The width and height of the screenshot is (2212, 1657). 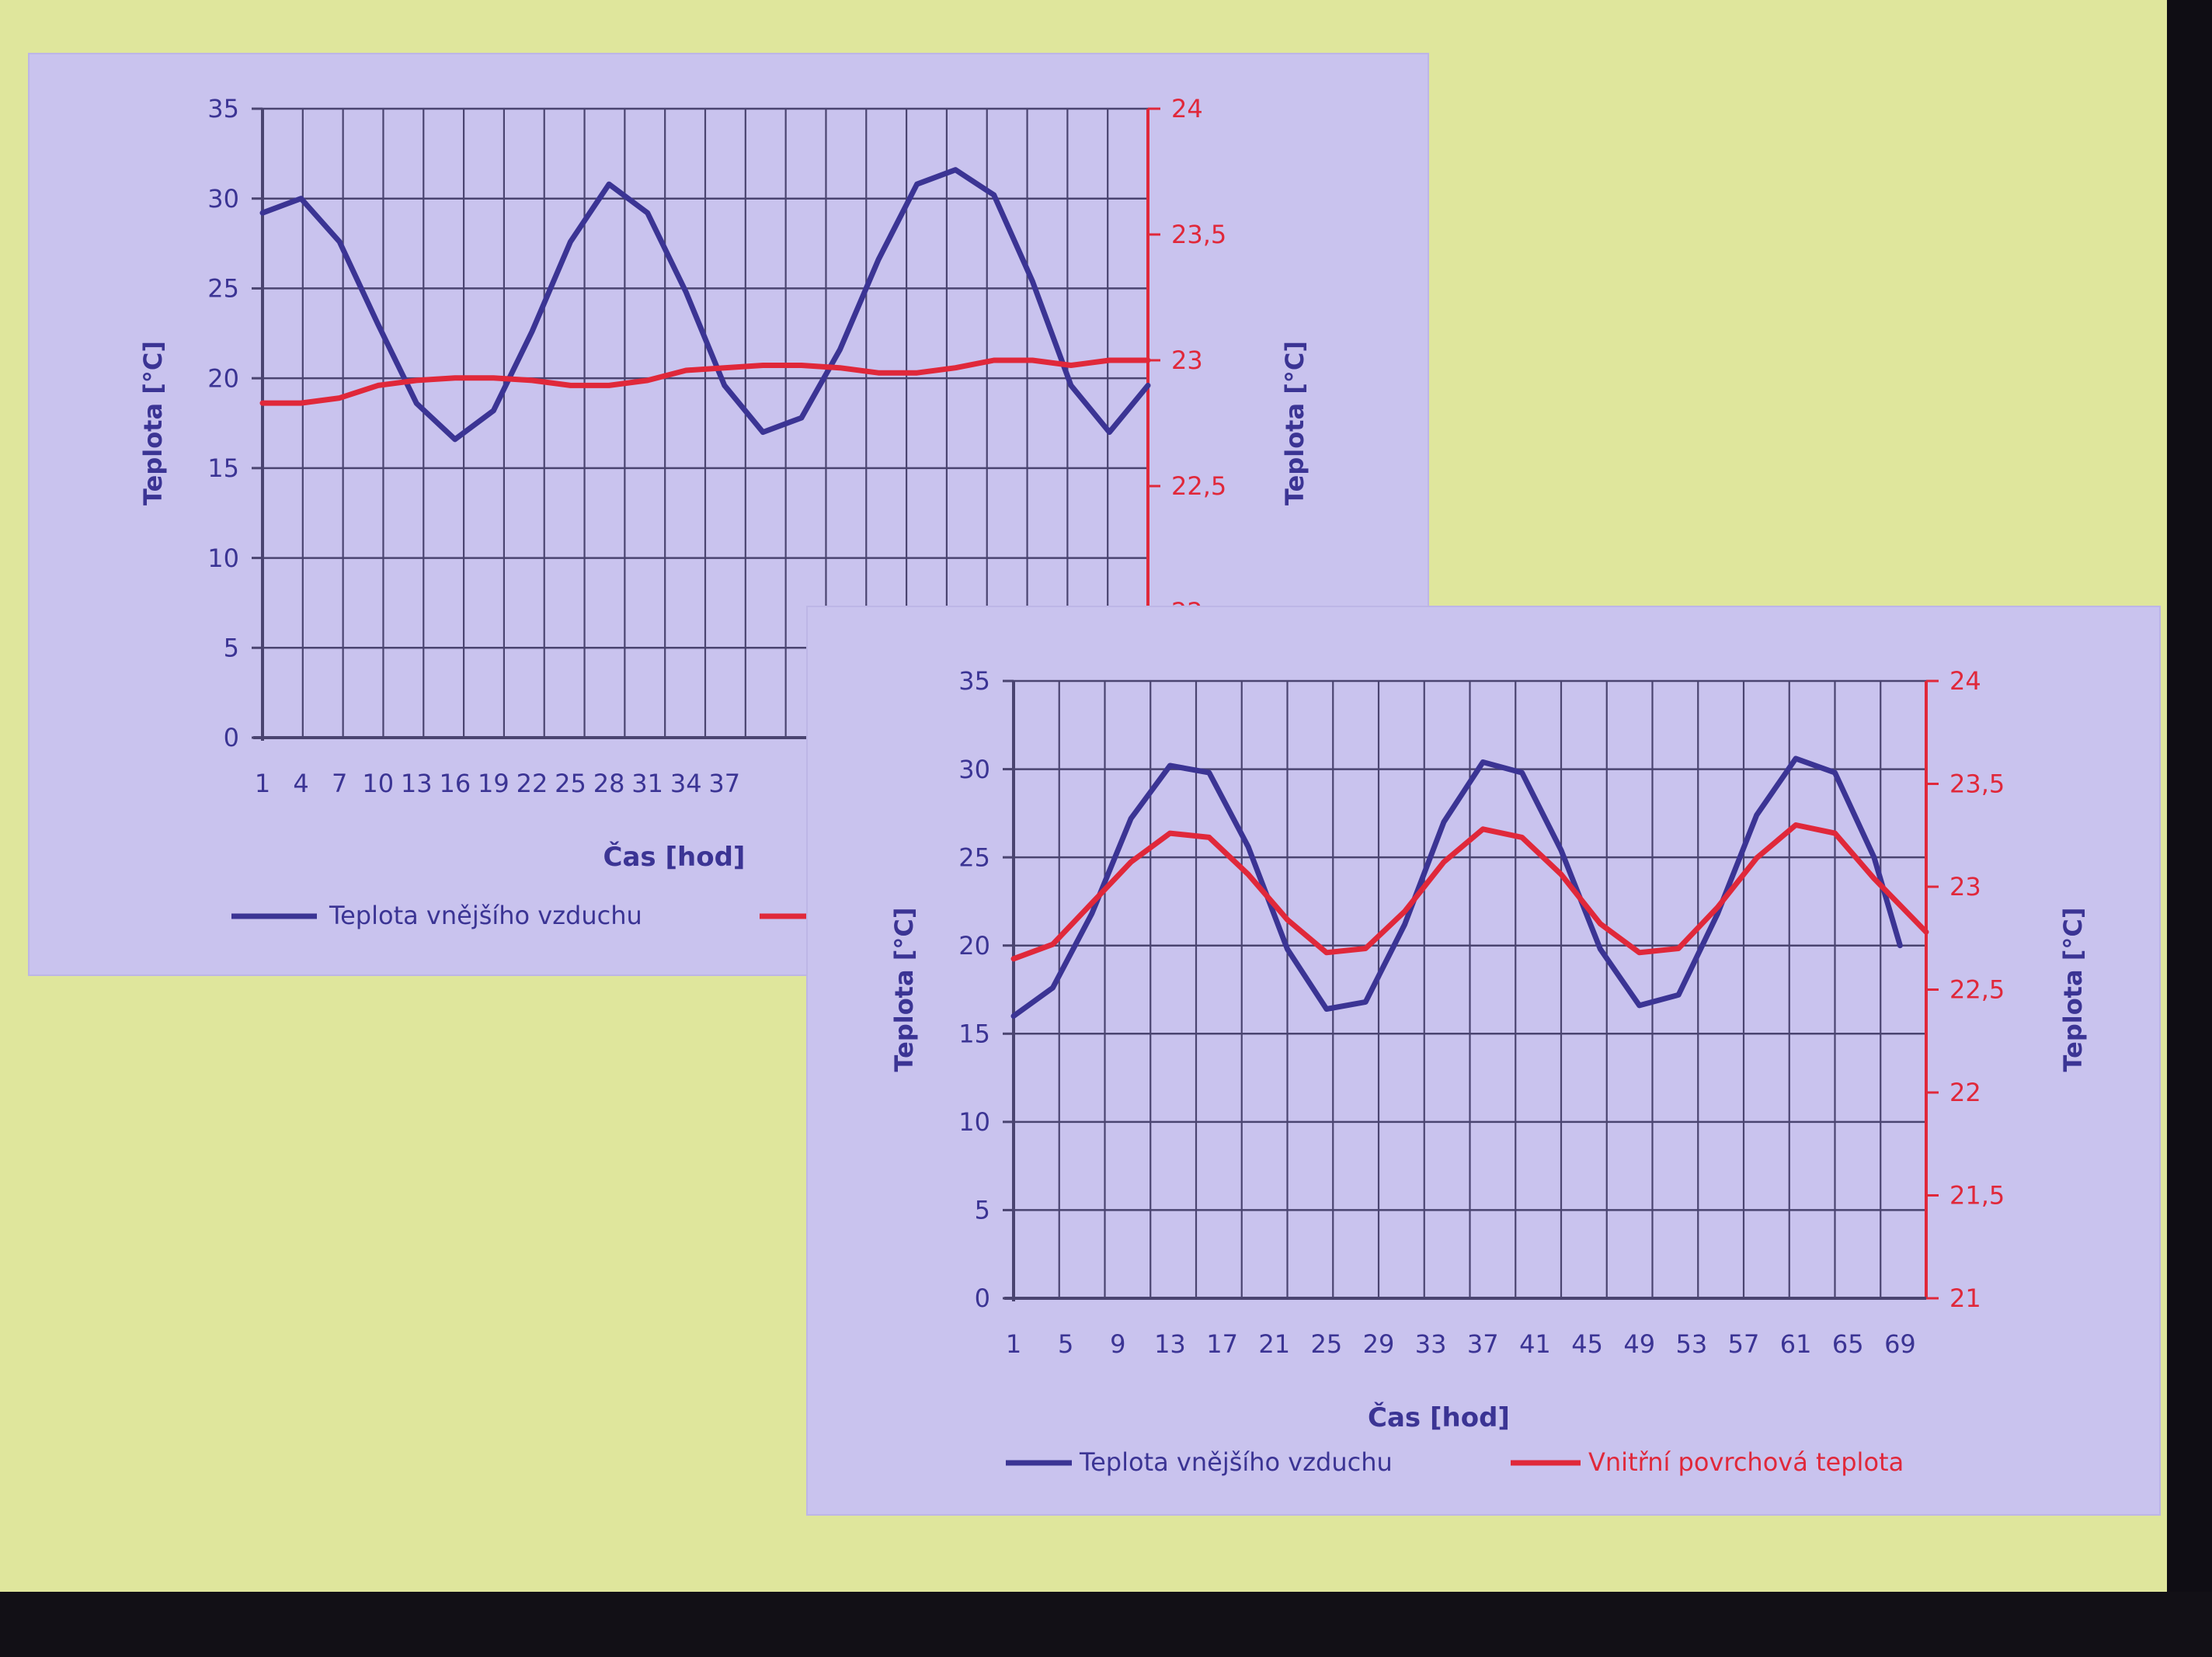 I want to click on x-tick-label: 29, so click(x=1379, y=1344).